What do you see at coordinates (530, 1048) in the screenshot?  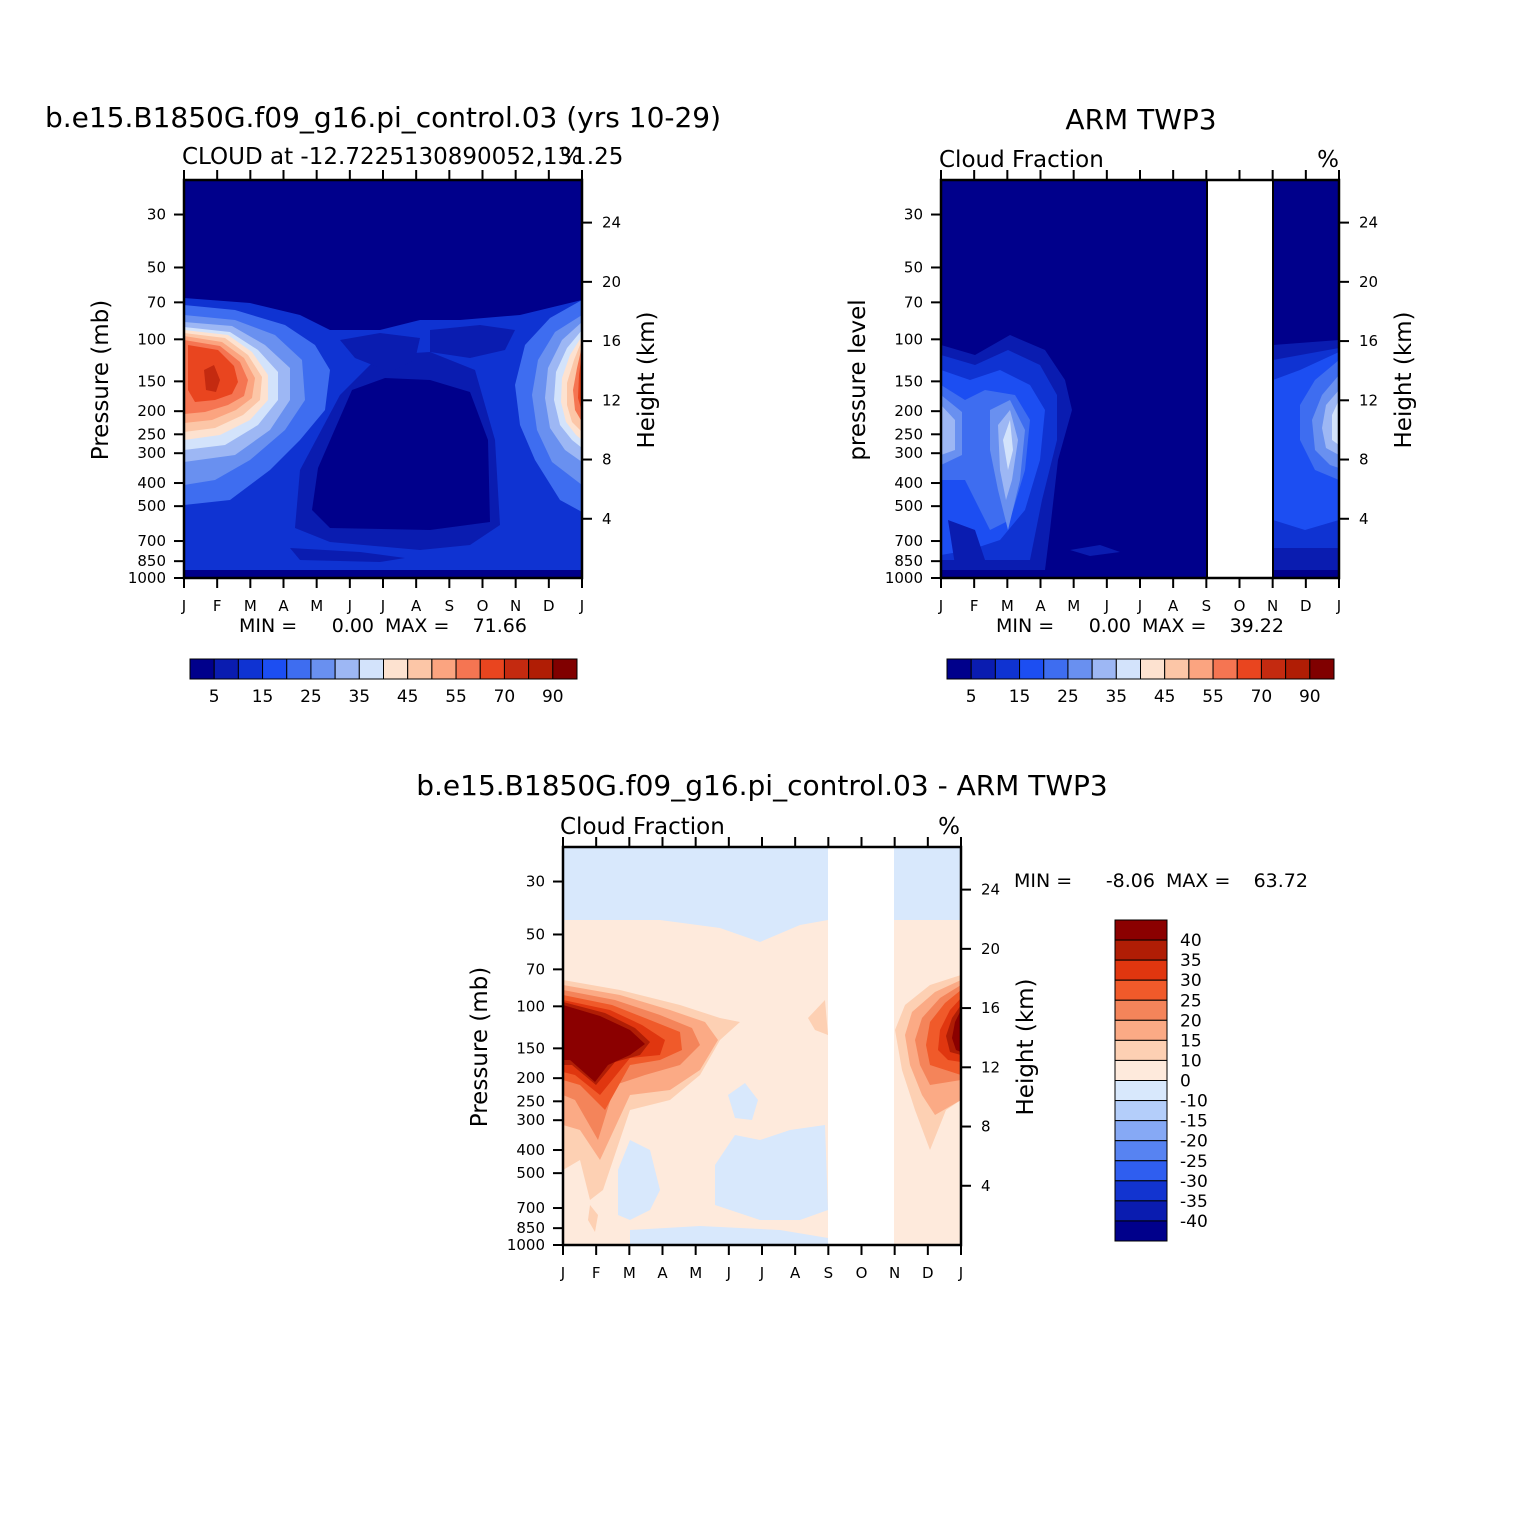 I see `y-tick-label: 150` at bounding box center [530, 1048].